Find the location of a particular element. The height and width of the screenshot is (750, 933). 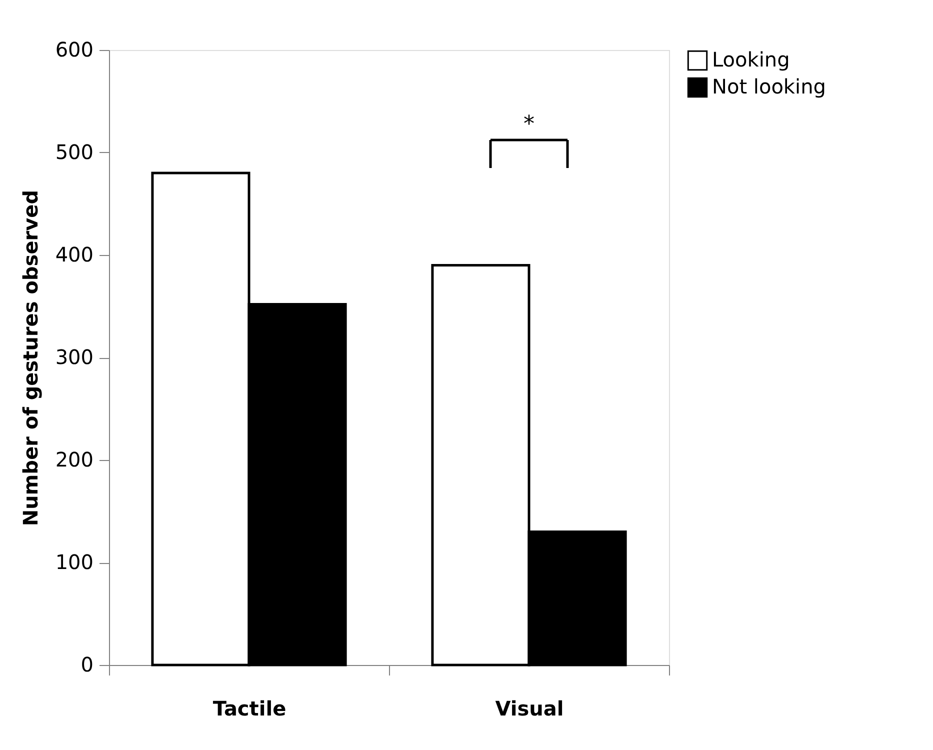

y-tick-label: 100 is located at coordinates (74, 562).